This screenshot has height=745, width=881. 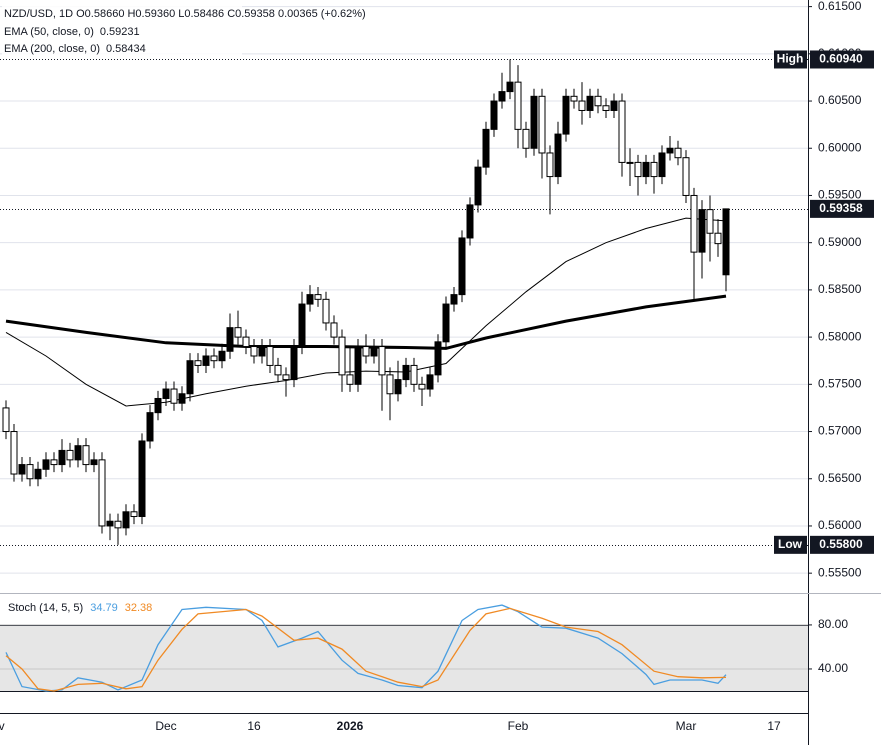 What do you see at coordinates (833, 624) in the screenshot?
I see `y-tick-label: 80.00` at bounding box center [833, 624].